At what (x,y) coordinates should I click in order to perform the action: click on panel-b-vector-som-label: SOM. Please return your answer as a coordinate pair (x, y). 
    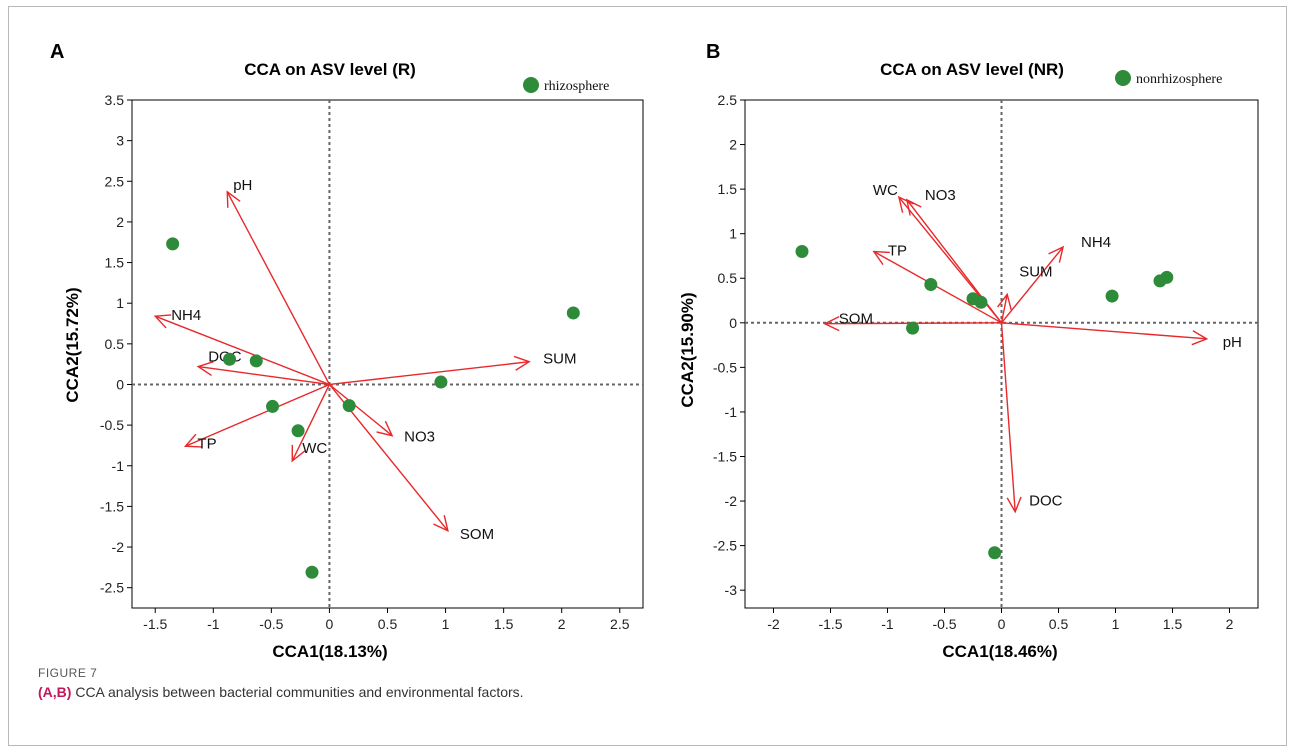
    Looking at the image, I should click on (856, 319).